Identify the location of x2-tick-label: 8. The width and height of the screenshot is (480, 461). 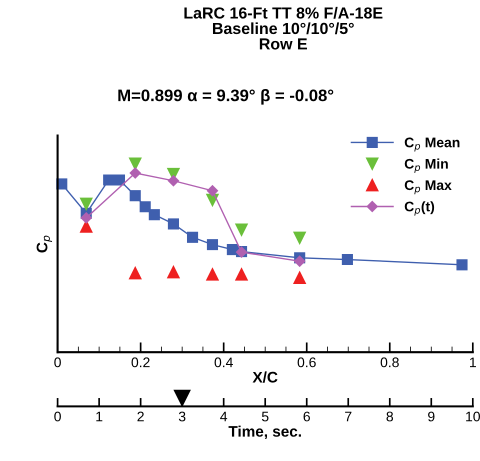
(390, 417).